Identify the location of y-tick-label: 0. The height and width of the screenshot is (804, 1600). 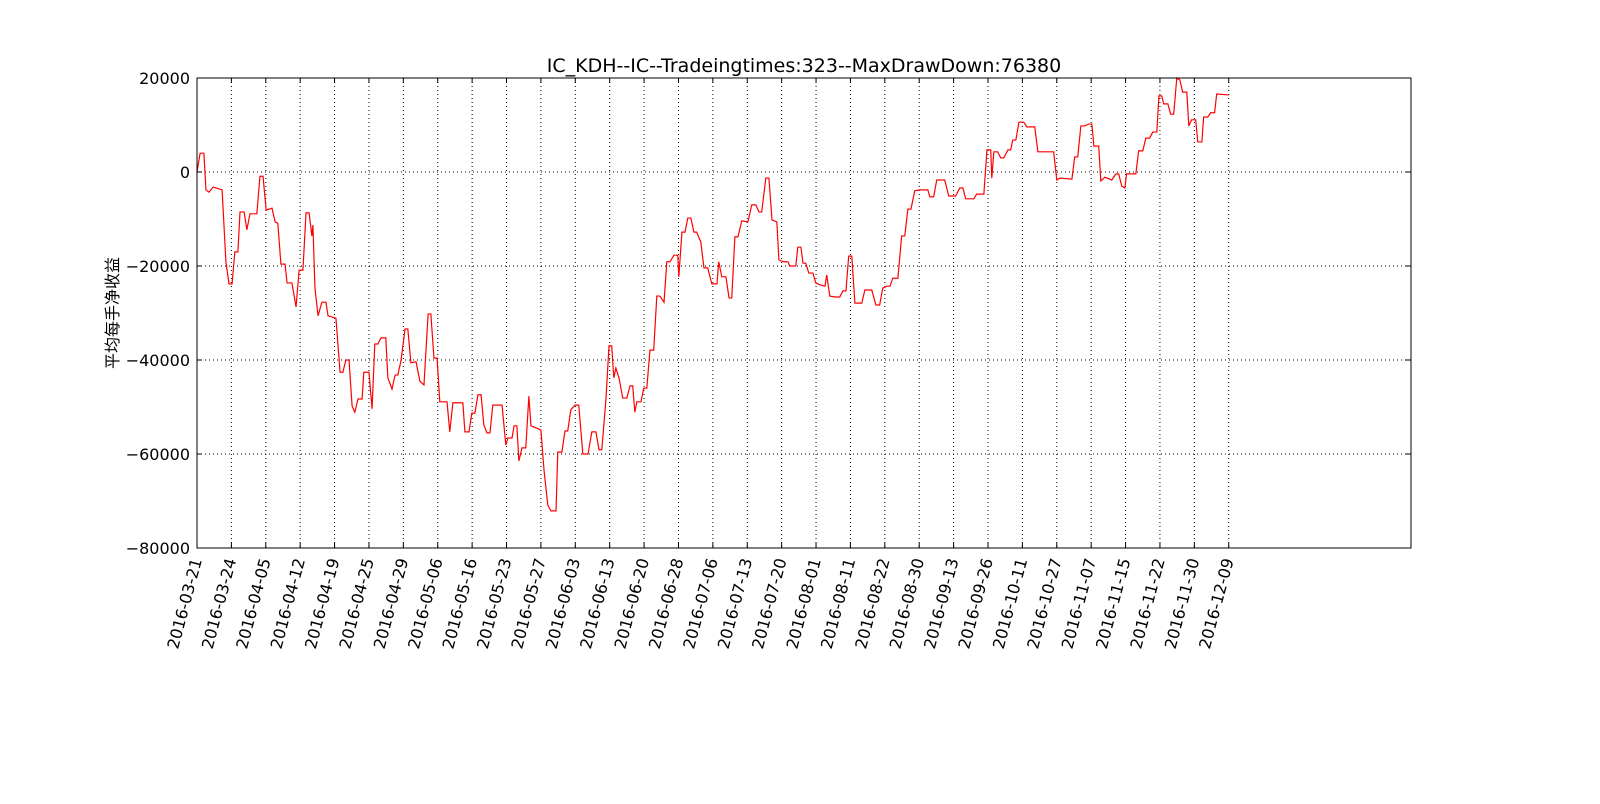
(185, 172).